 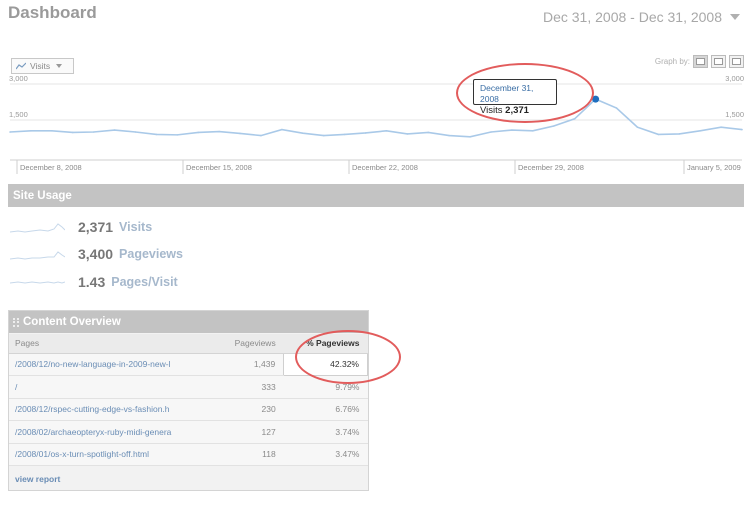 I want to click on content-overview-title: Content Overview, so click(x=72, y=322).